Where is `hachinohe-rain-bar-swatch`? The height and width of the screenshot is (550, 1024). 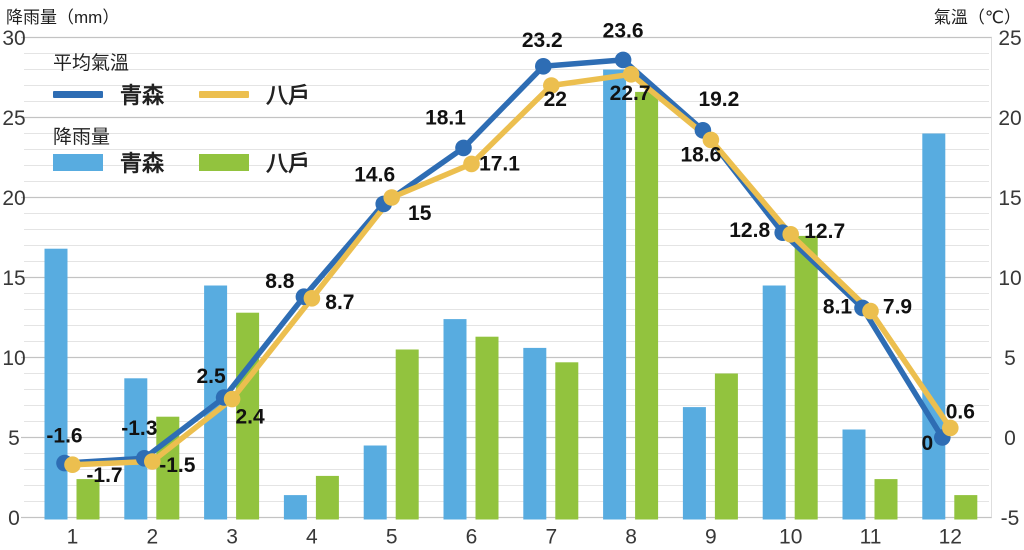
hachinohe-rain-bar-swatch is located at coordinates (224, 162).